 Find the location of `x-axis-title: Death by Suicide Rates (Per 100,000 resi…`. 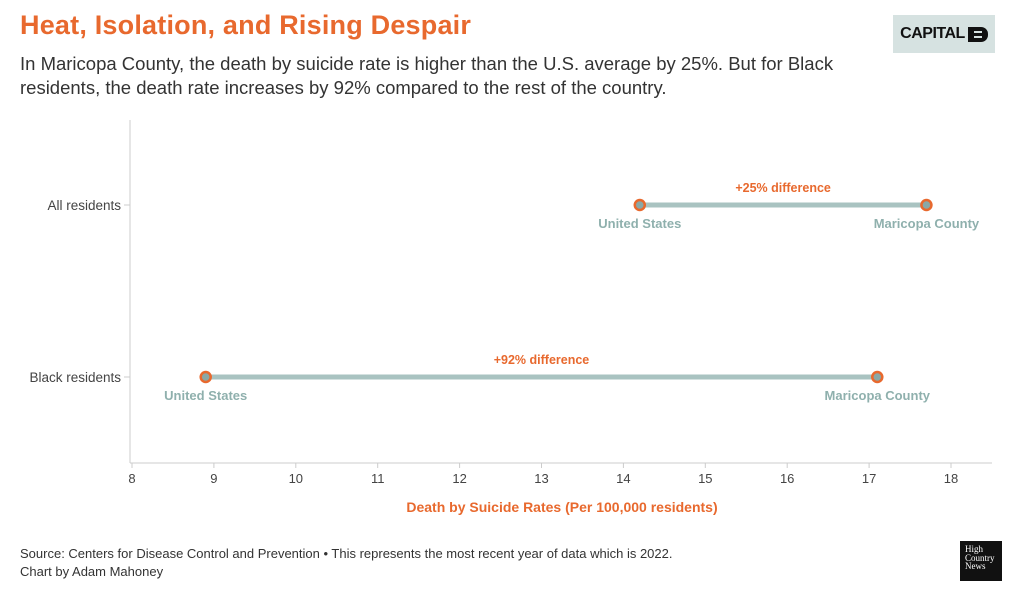

x-axis-title: Death by Suicide Rates (Per 100,000 resi… is located at coordinates (561, 507).